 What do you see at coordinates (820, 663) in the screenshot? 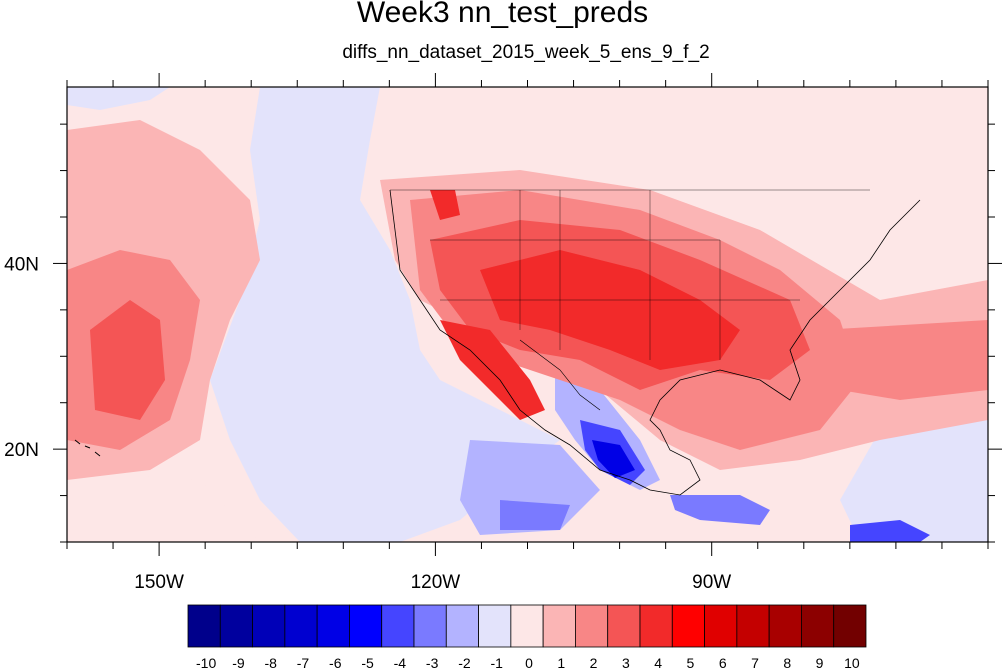
I see `colorbar-label: 9` at bounding box center [820, 663].